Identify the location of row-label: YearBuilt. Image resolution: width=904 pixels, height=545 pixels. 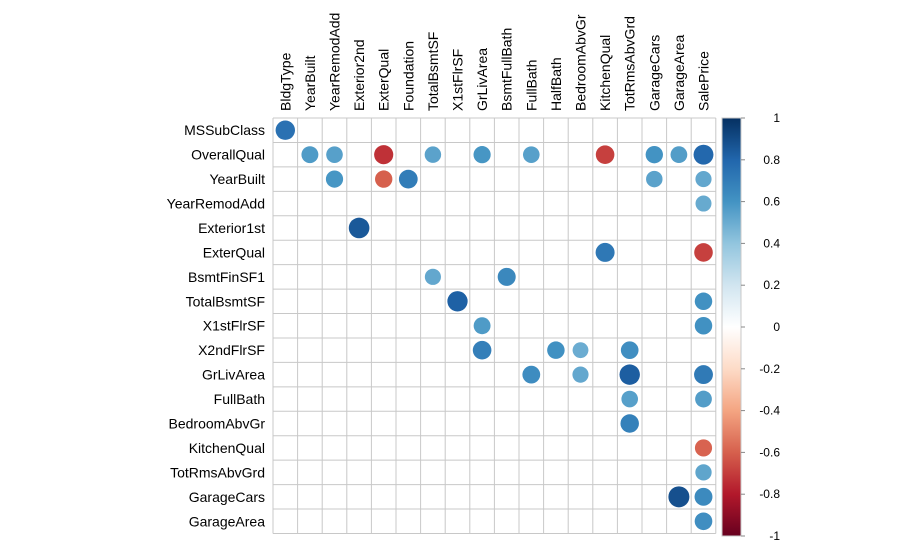
(237, 179).